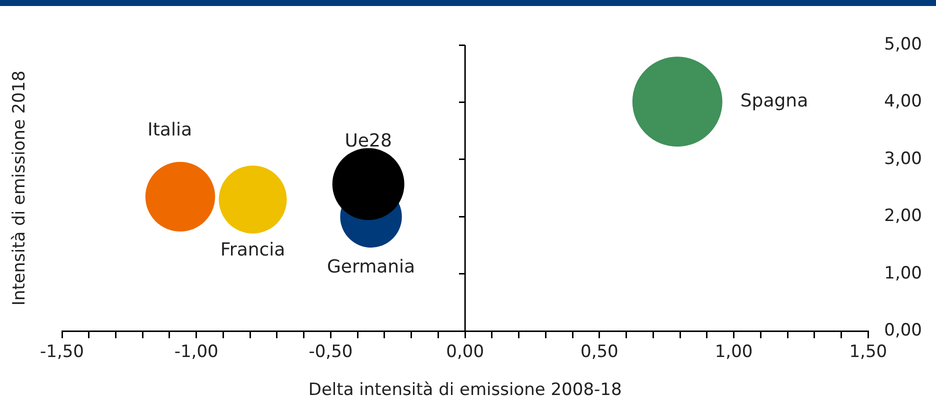 The image size is (936, 405). Describe the element at coordinates (599, 352) in the screenshot. I see `x-tick-label: 0,50` at that location.